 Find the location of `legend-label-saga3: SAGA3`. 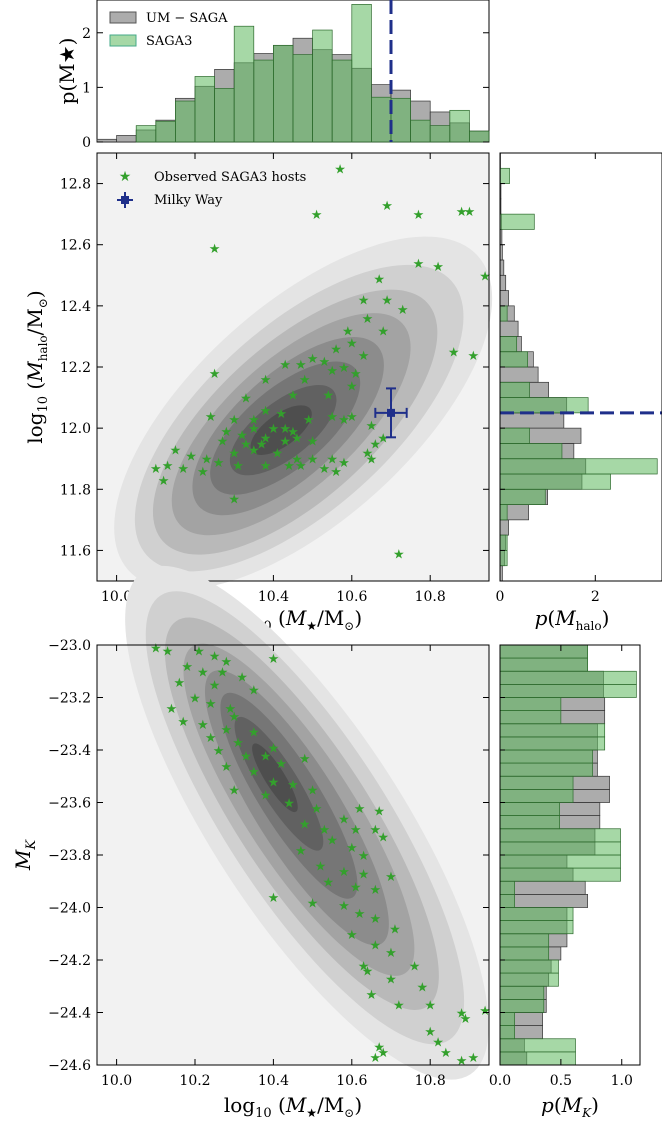

legend-label-saga3: SAGA3 is located at coordinates (169, 41).